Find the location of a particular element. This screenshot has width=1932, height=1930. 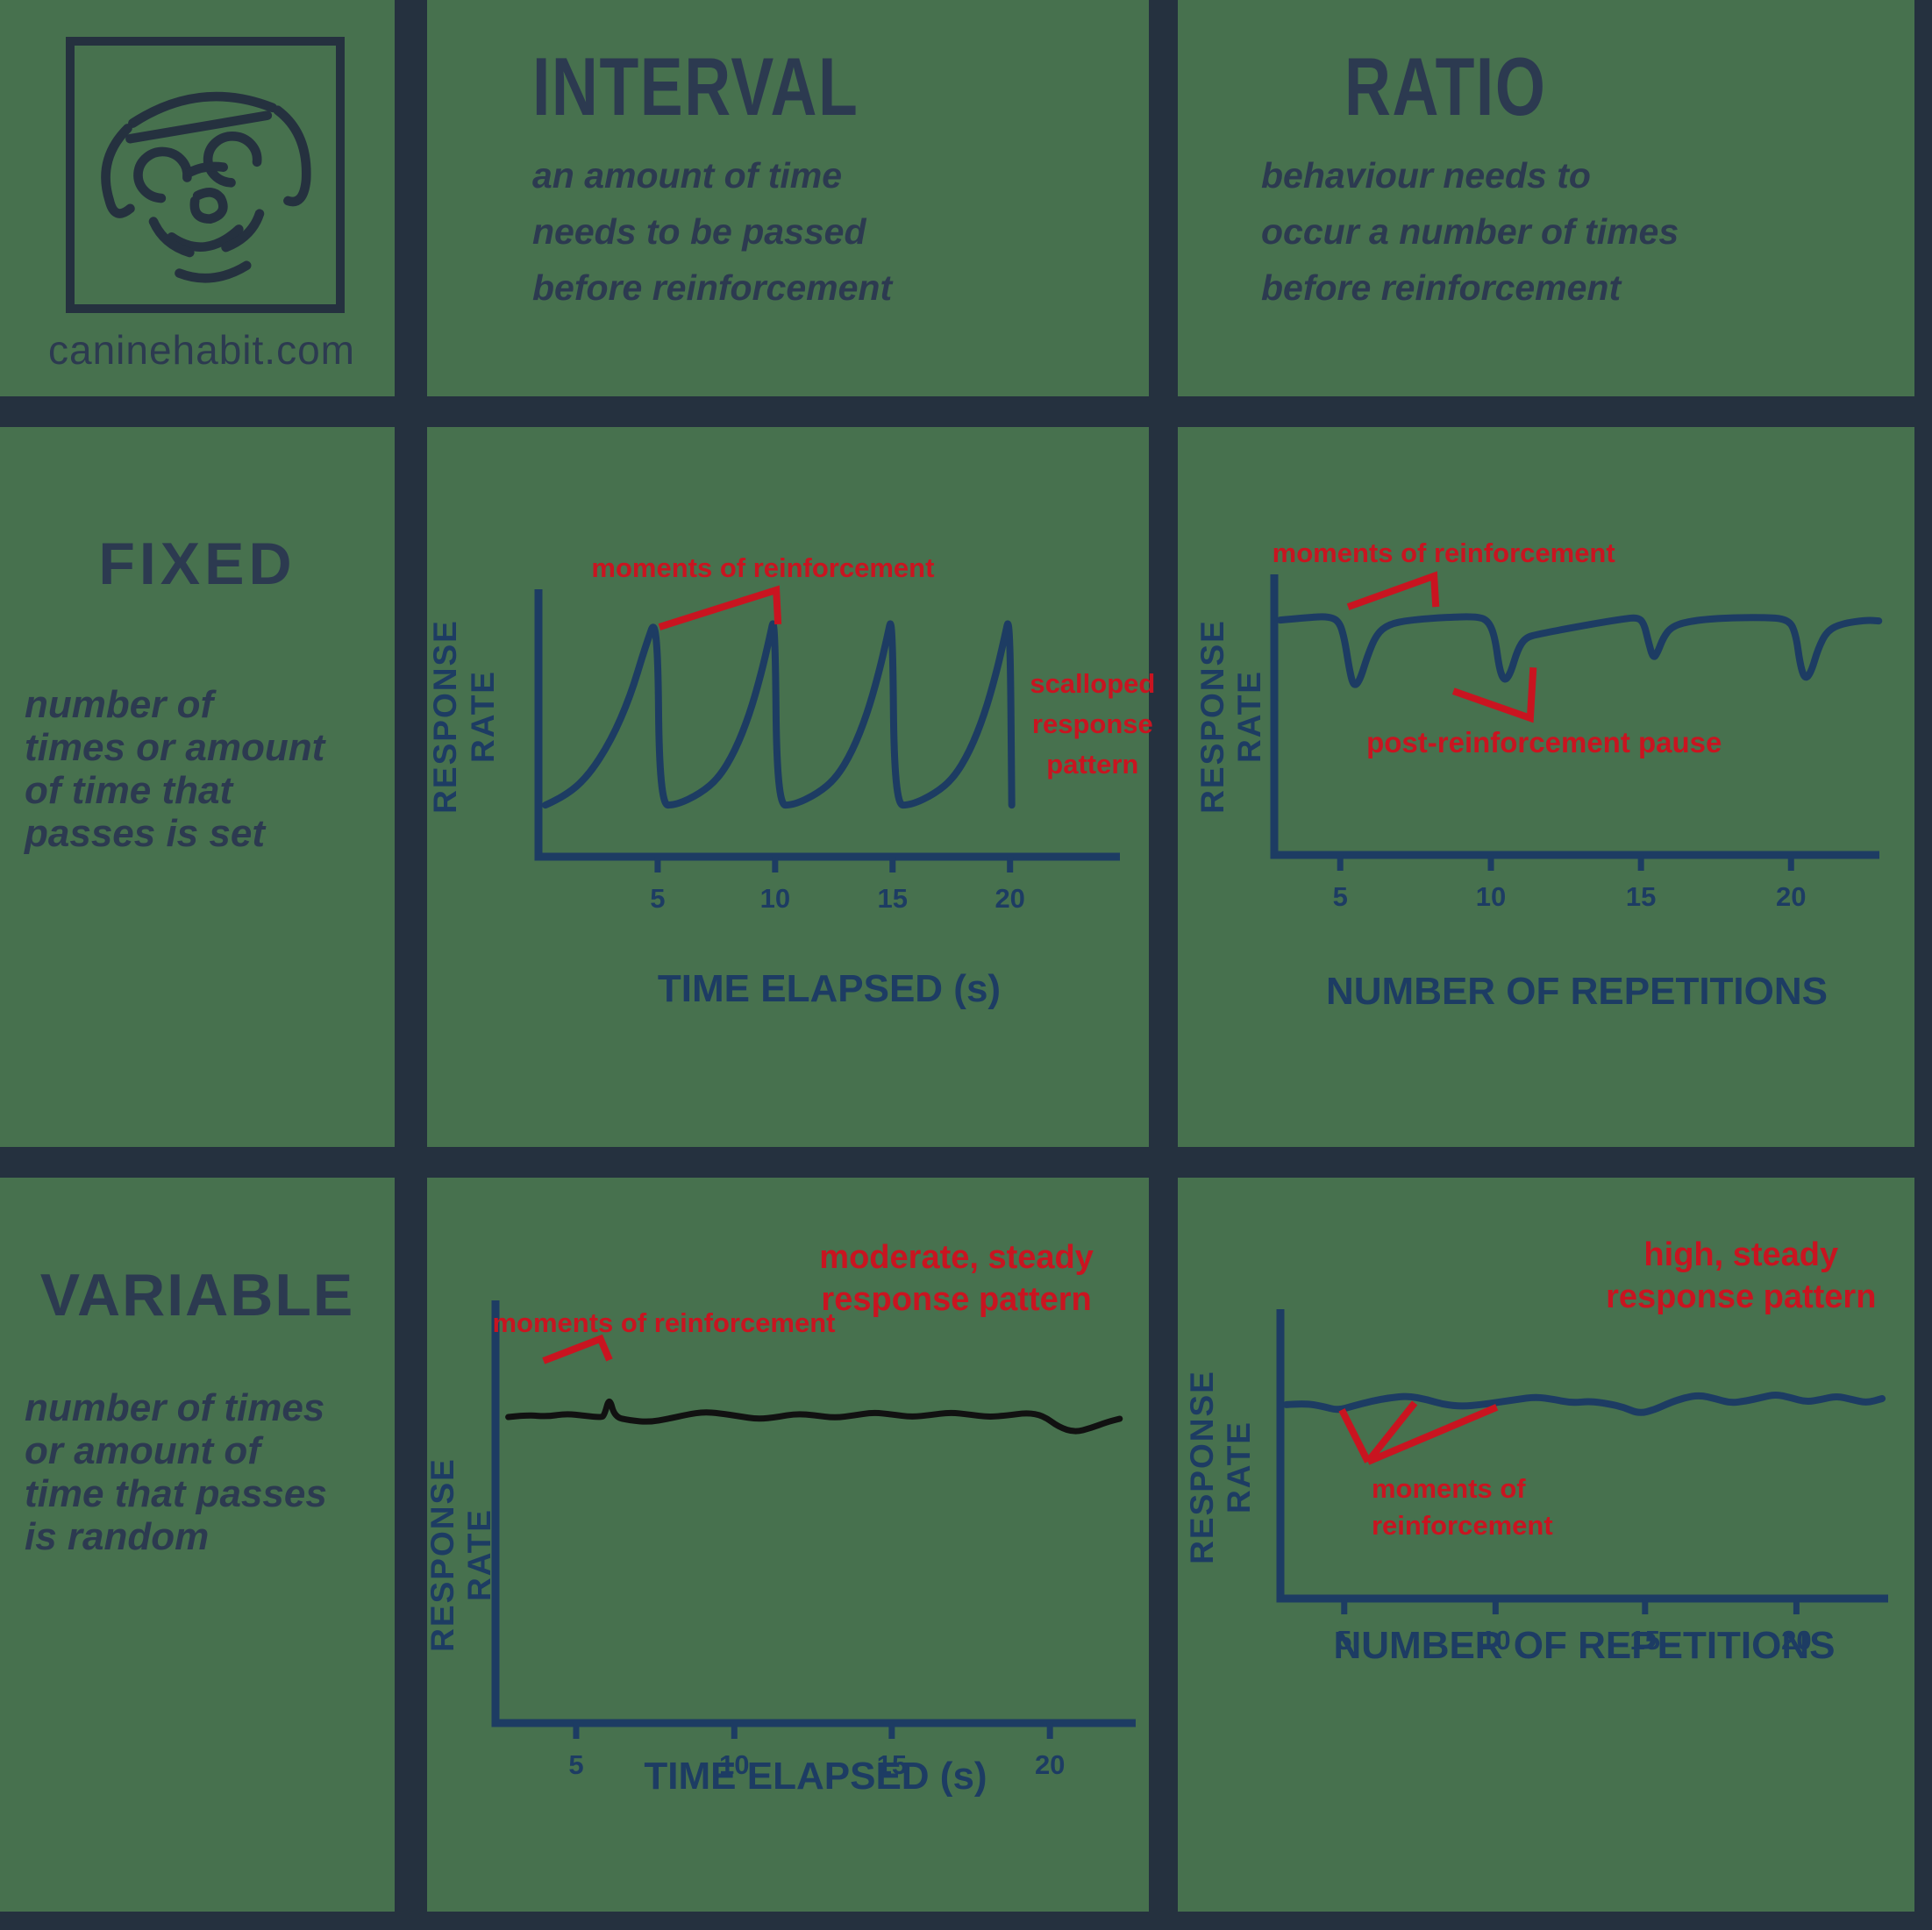

fixed-title: FIXED is located at coordinates (197, 564).